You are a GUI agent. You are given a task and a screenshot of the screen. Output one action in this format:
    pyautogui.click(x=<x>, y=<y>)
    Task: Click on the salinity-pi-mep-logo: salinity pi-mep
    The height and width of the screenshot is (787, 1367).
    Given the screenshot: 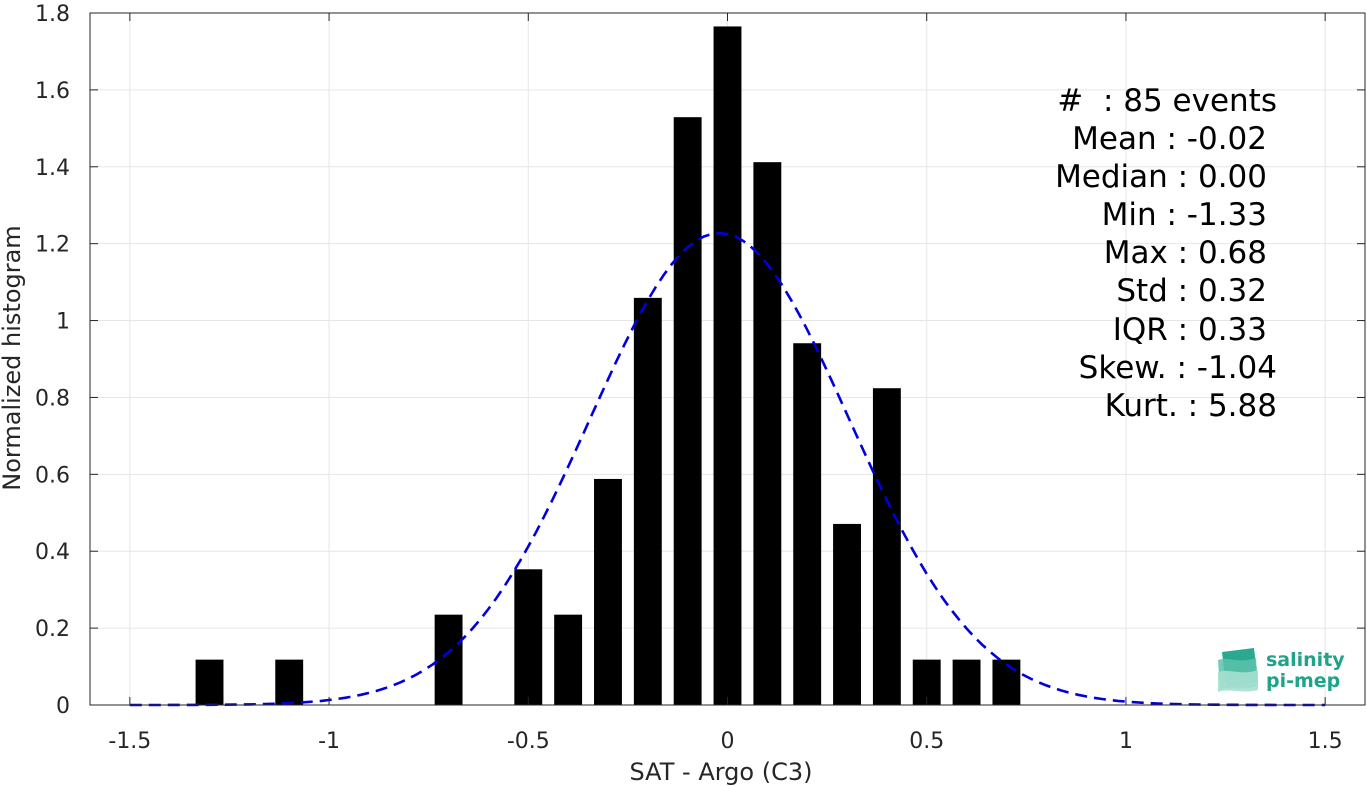 What is the action you would take?
    pyautogui.click(x=1281, y=670)
    